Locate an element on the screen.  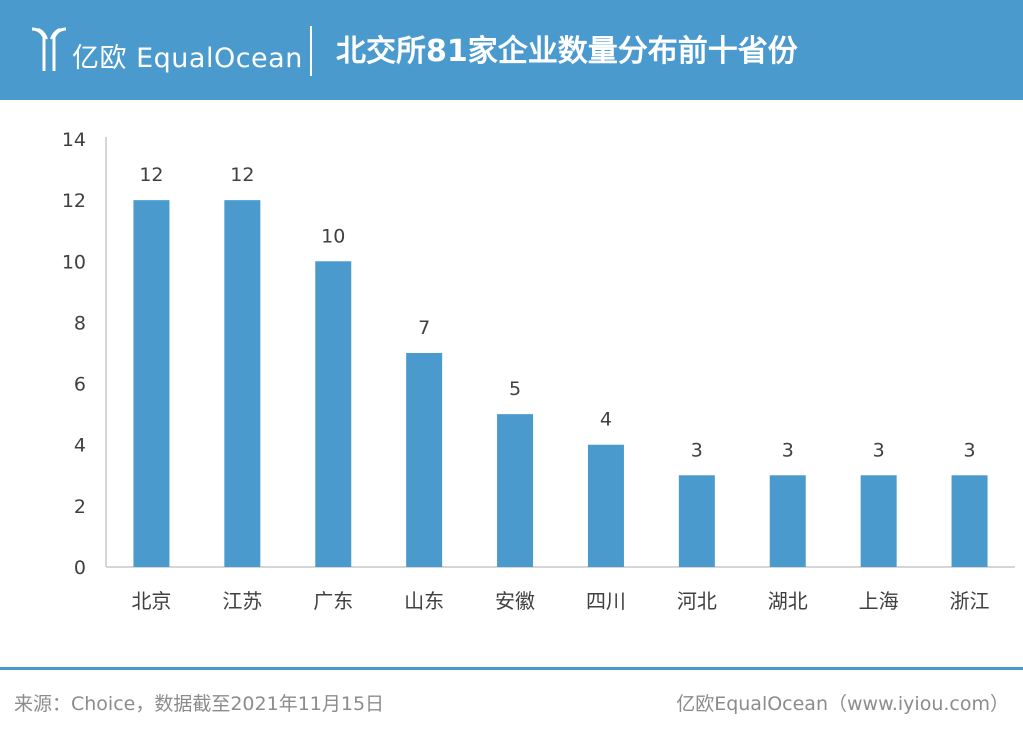
equalocean-logo-icon is located at coordinates (49, 49).